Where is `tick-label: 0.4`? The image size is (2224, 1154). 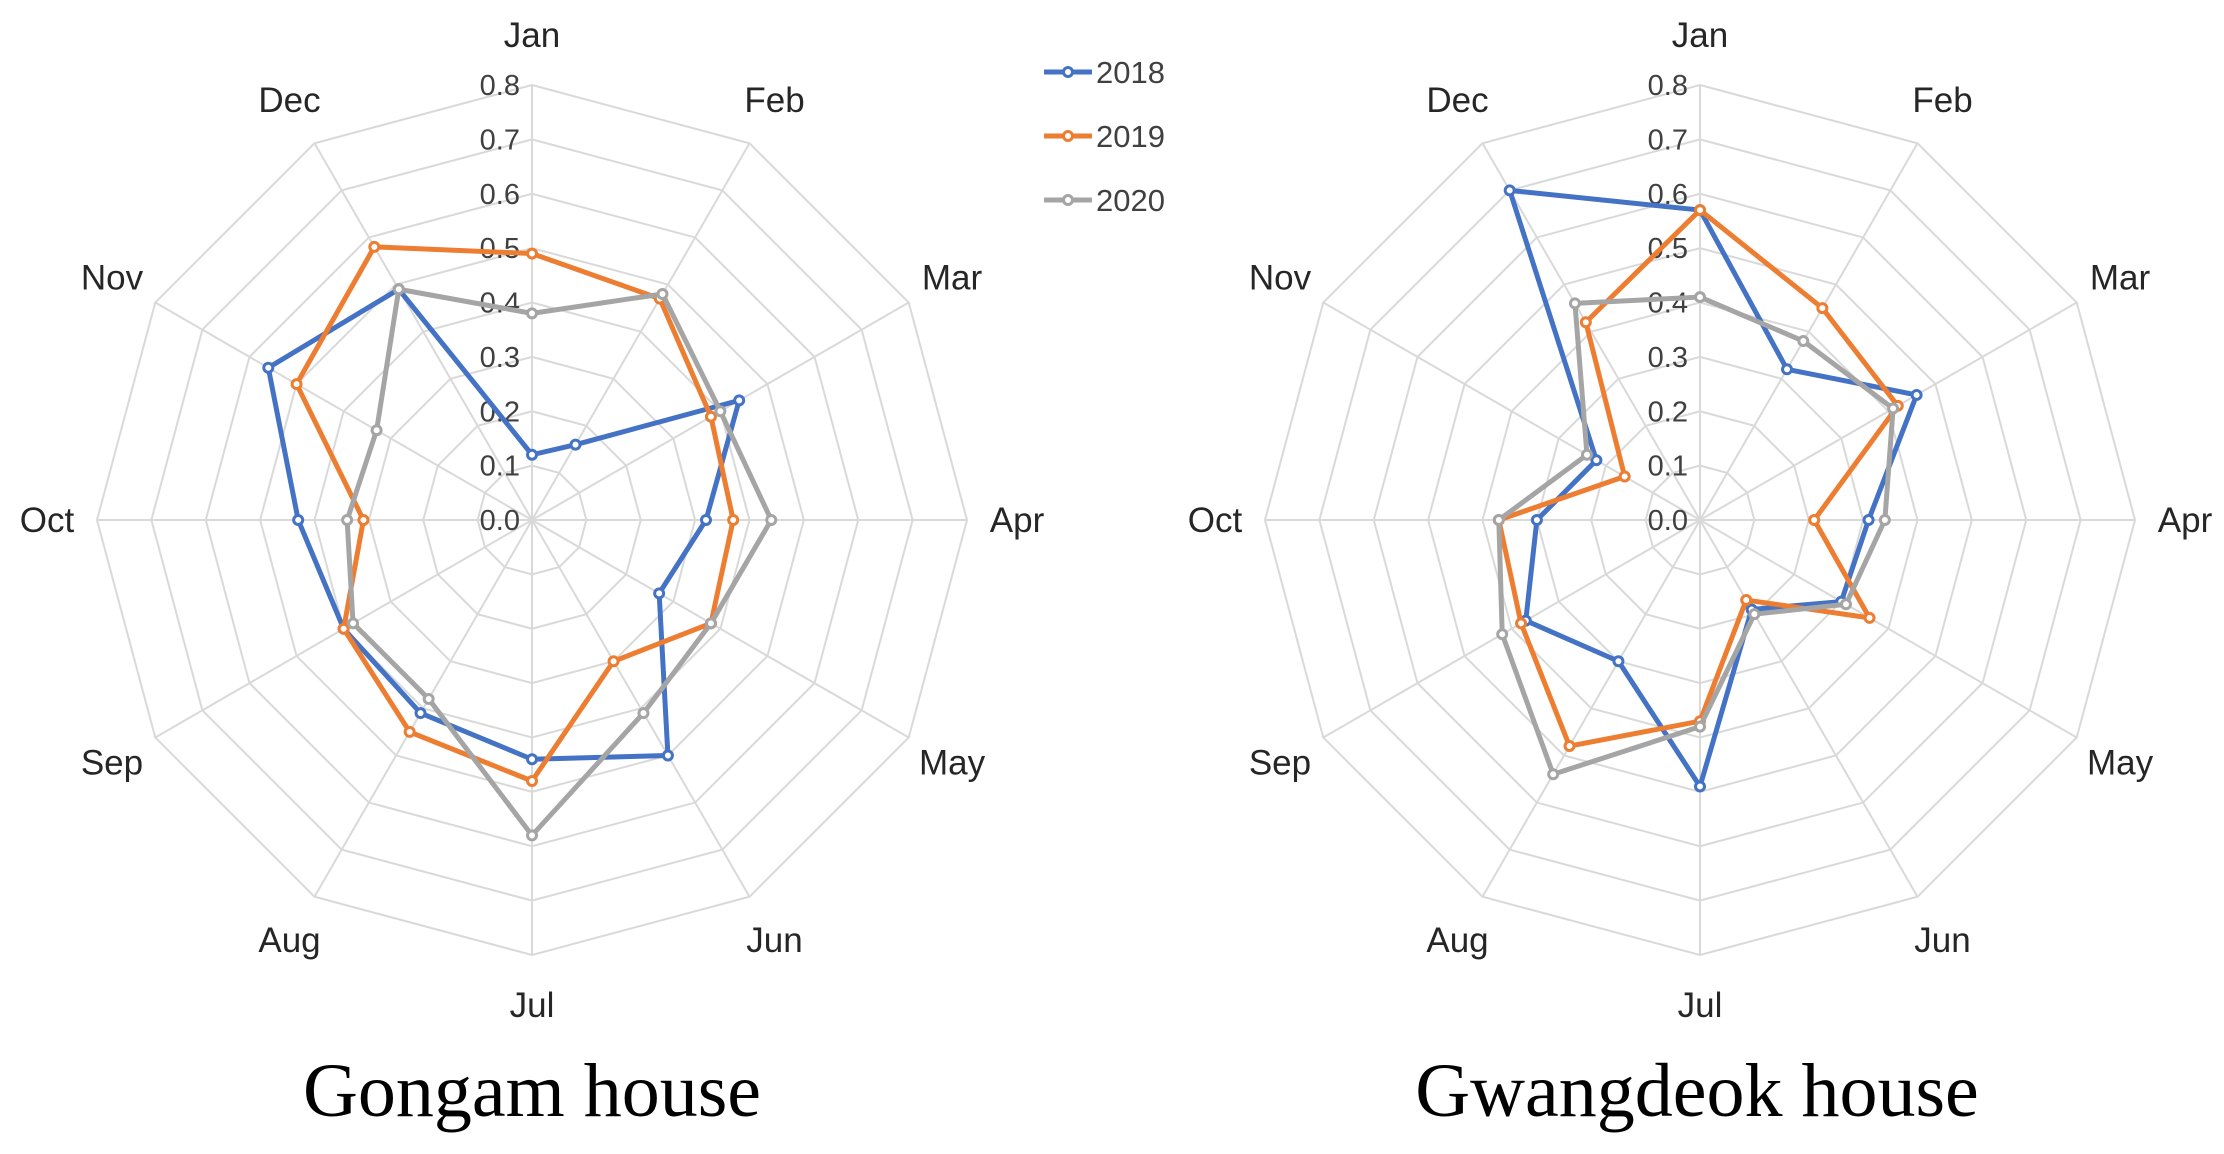 tick-label: 0.4 is located at coordinates (1668, 304).